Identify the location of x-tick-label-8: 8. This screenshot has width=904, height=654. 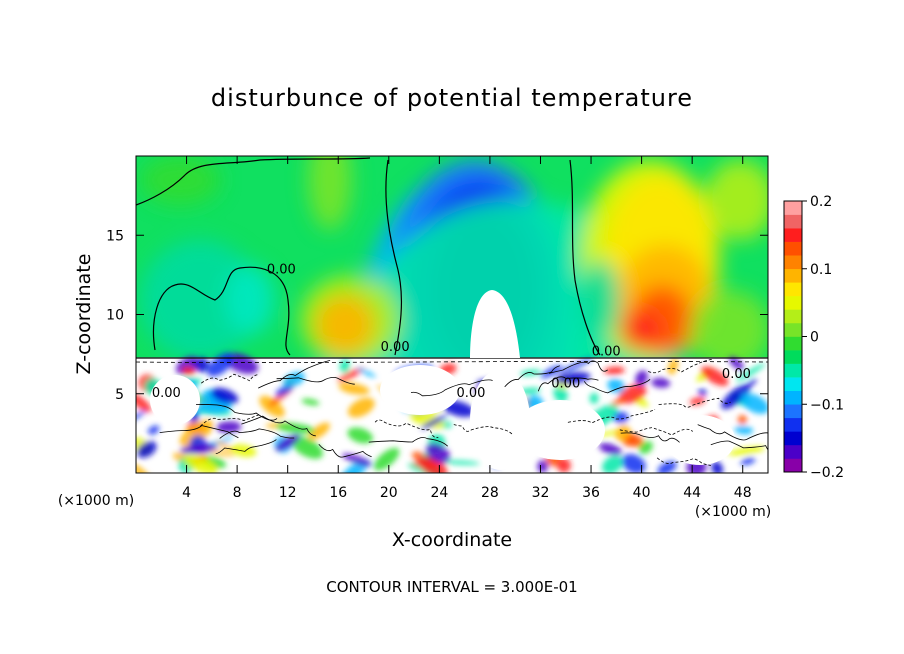
(237, 493).